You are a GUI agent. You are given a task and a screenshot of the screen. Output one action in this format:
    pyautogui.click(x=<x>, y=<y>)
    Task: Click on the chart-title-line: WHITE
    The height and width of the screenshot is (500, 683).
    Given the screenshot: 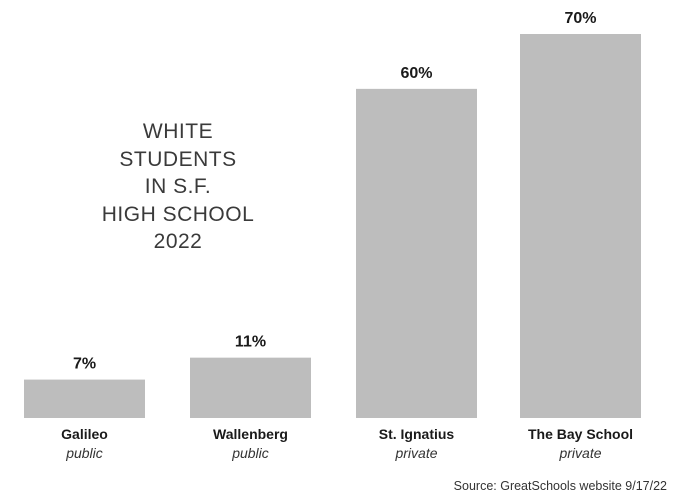 What is the action you would take?
    pyautogui.click(x=178, y=131)
    